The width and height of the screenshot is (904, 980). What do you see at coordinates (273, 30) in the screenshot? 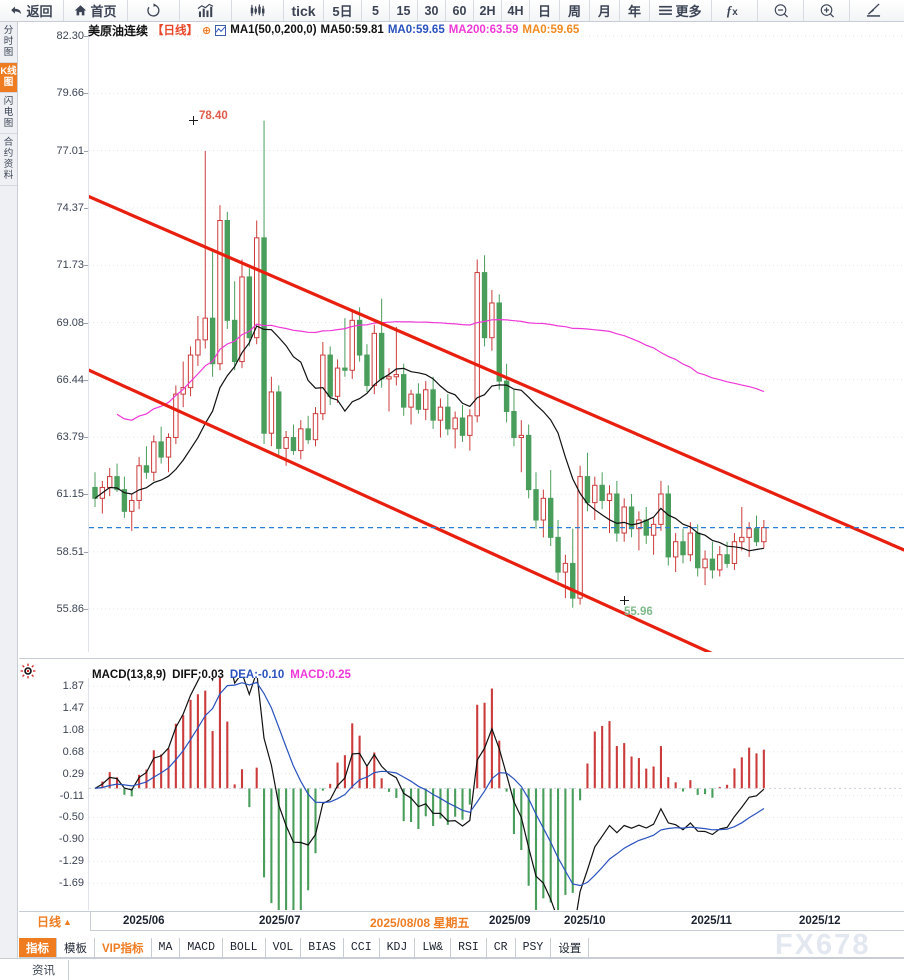
I see `ma-formula: MA1(50,0,200,0)` at bounding box center [273, 30].